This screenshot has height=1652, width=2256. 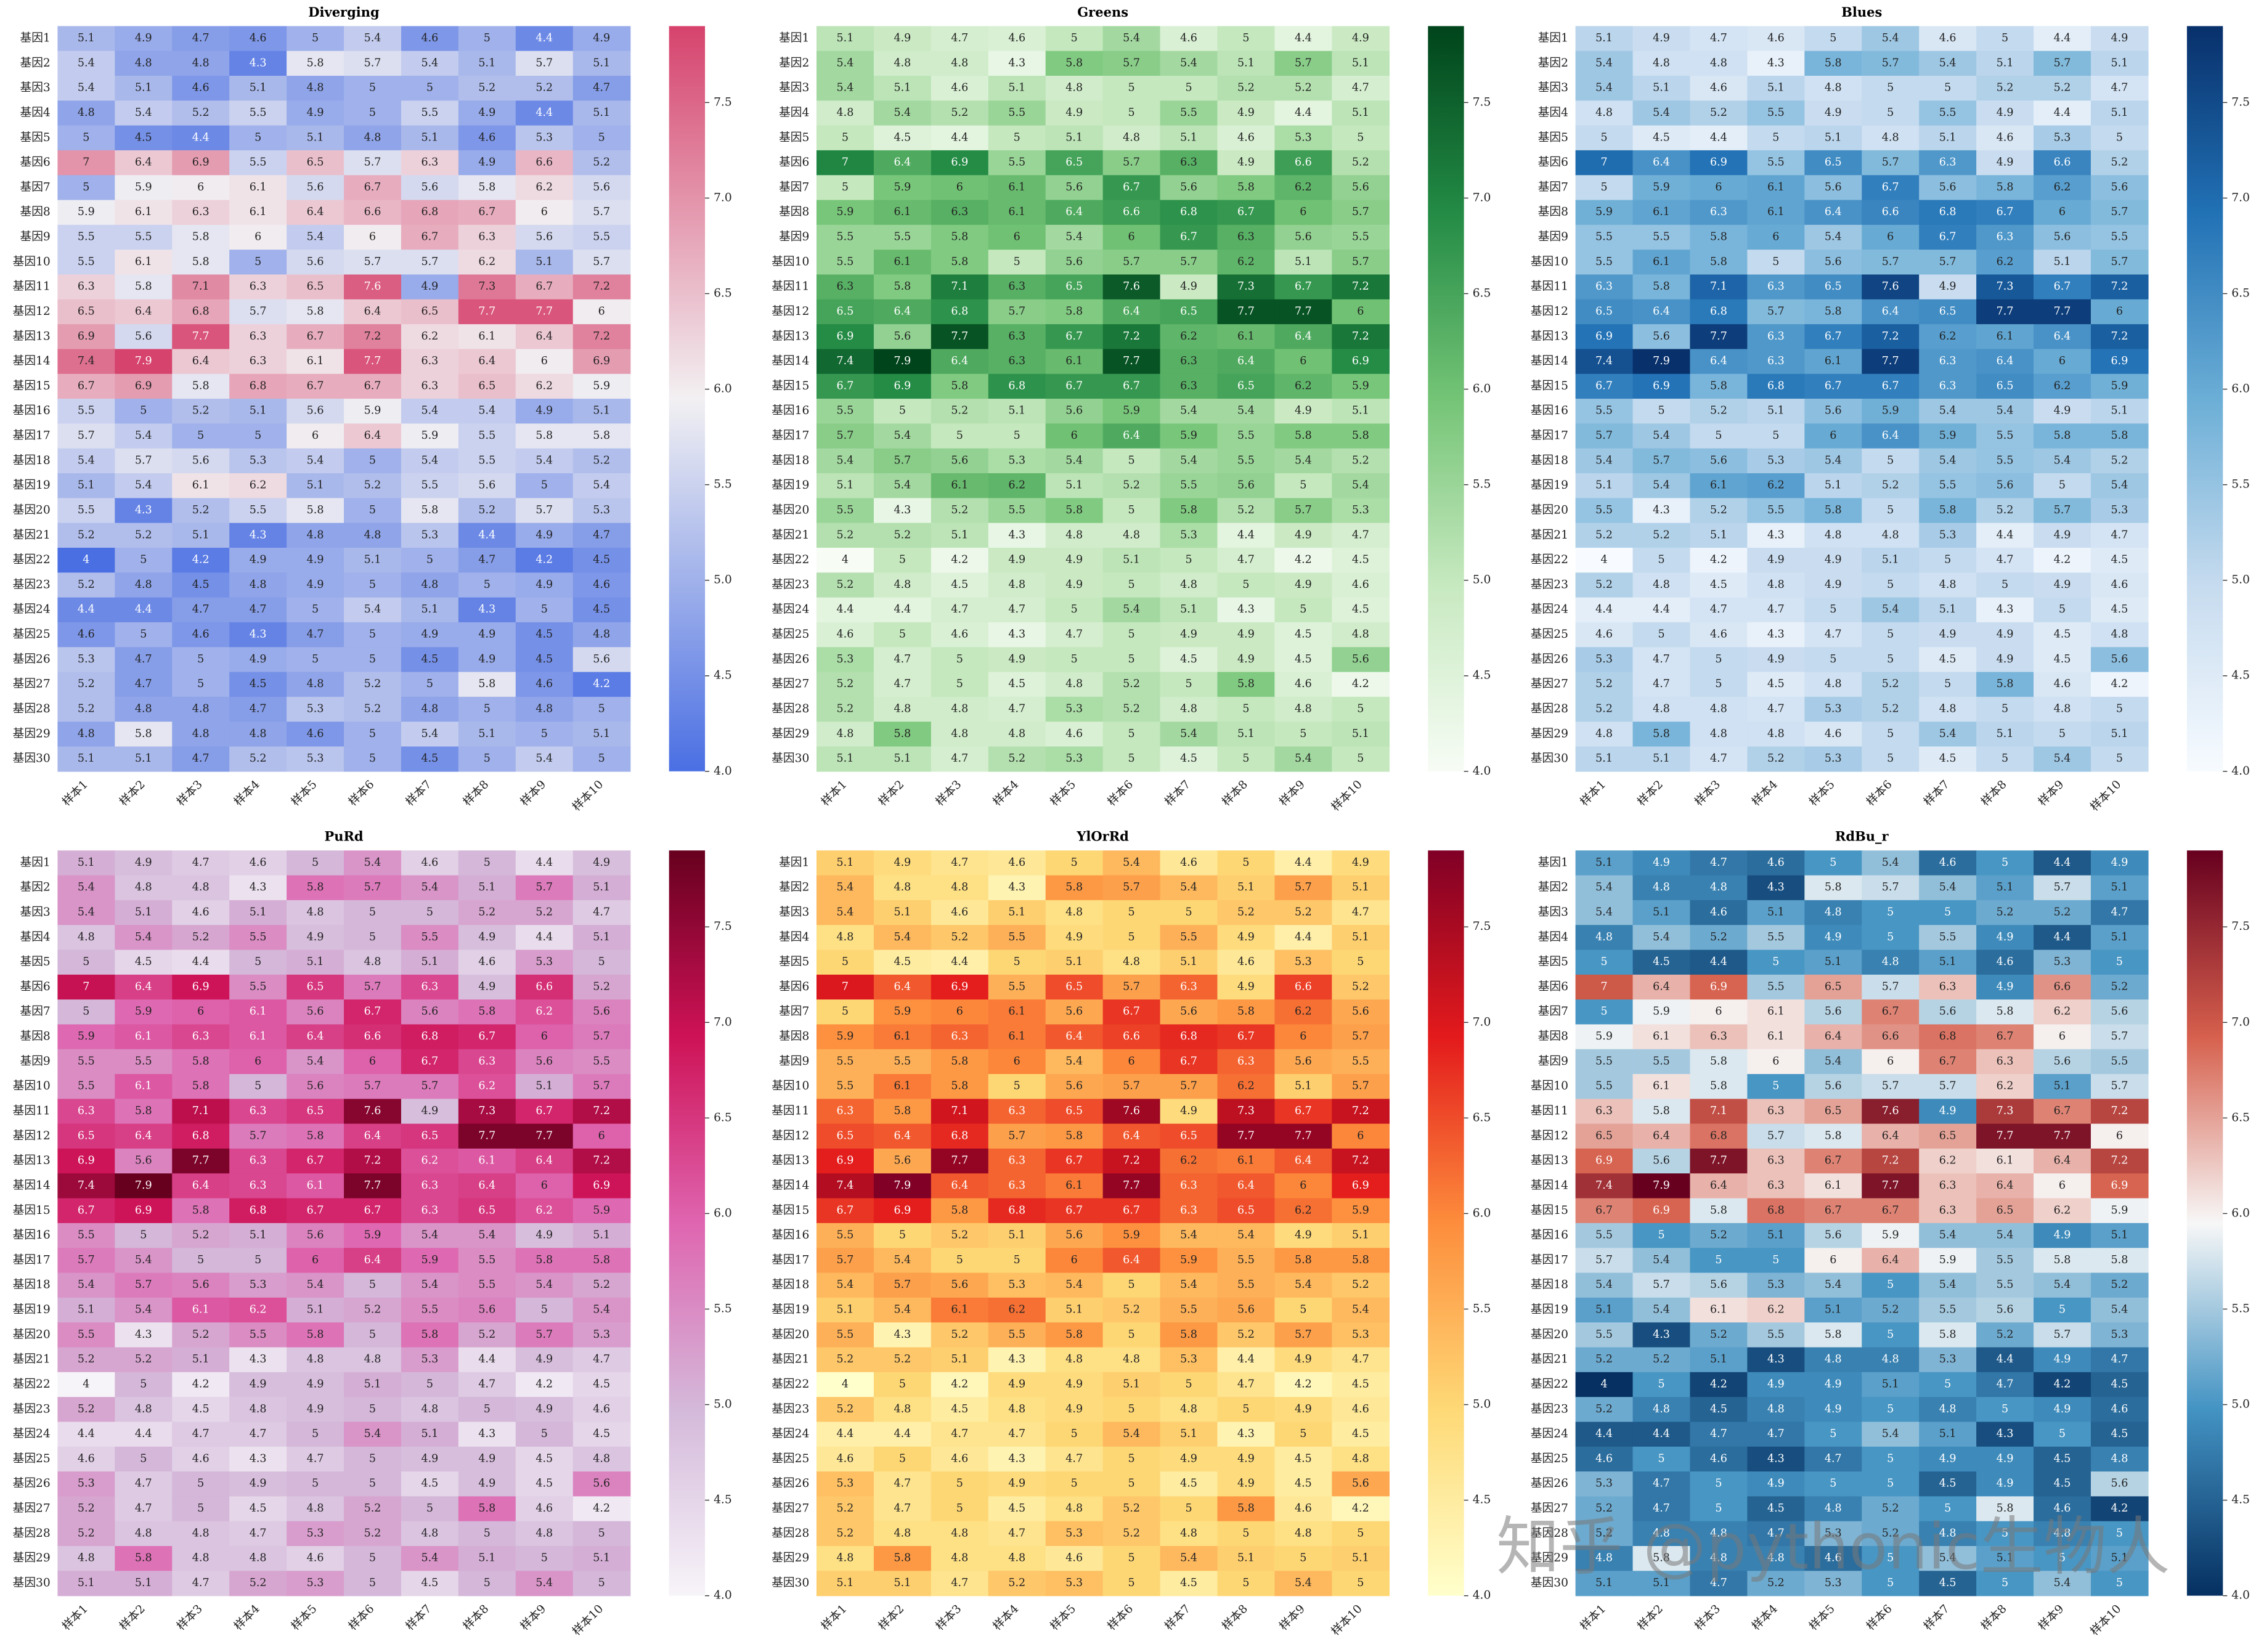 What do you see at coordinates (1549, 609) in the screenshot?
I see `y-tick-label: 基因24` at bounding box center [1549, 609].